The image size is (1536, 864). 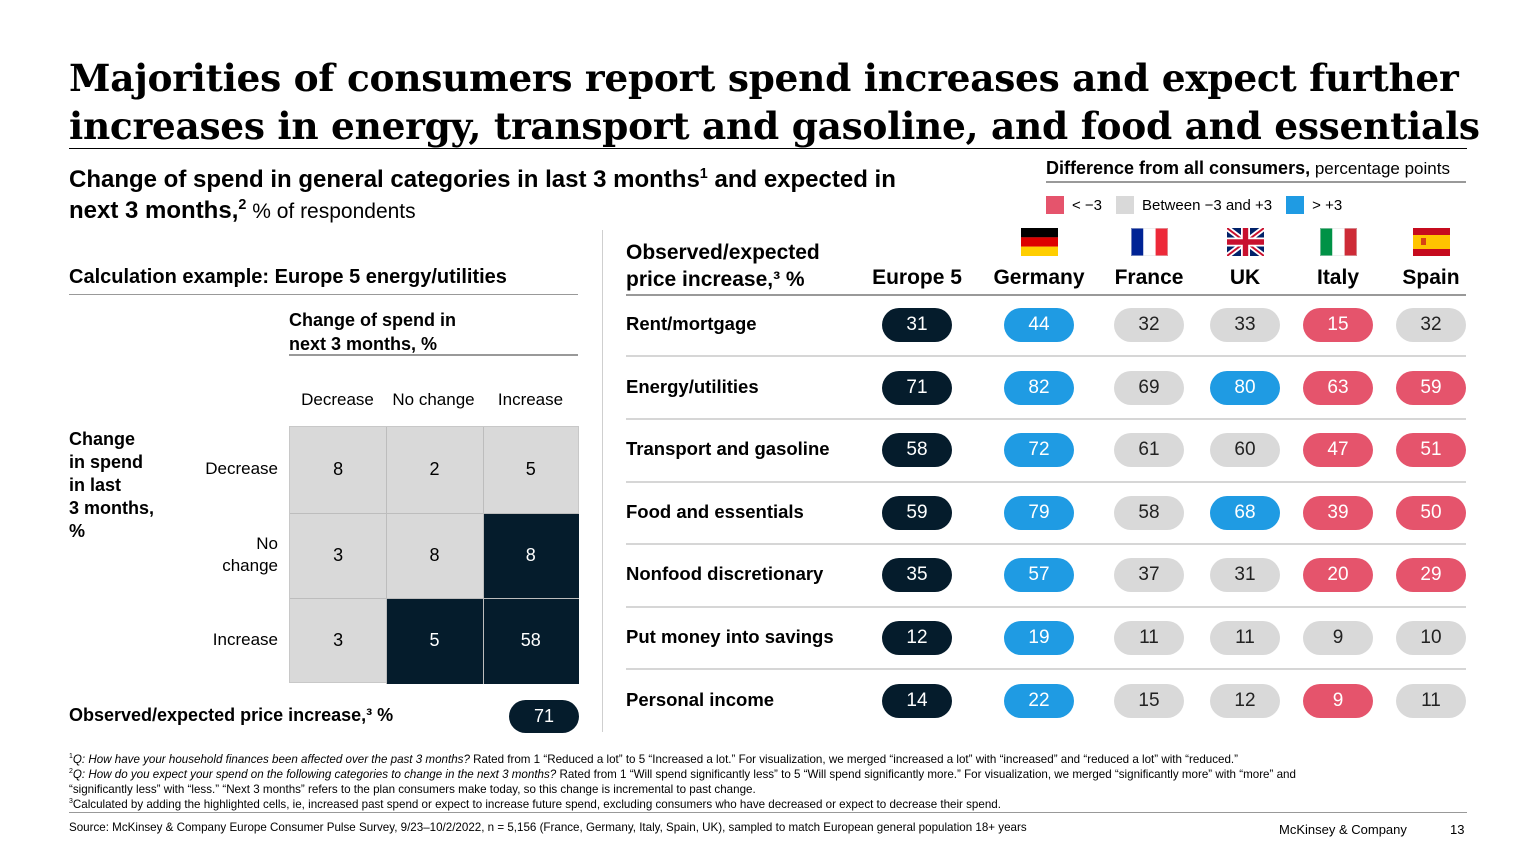 What do you see at coordinates (241, 468) in the screenshot?
I see `calc-row-label: Decrease` at bounding box center [241, 468].